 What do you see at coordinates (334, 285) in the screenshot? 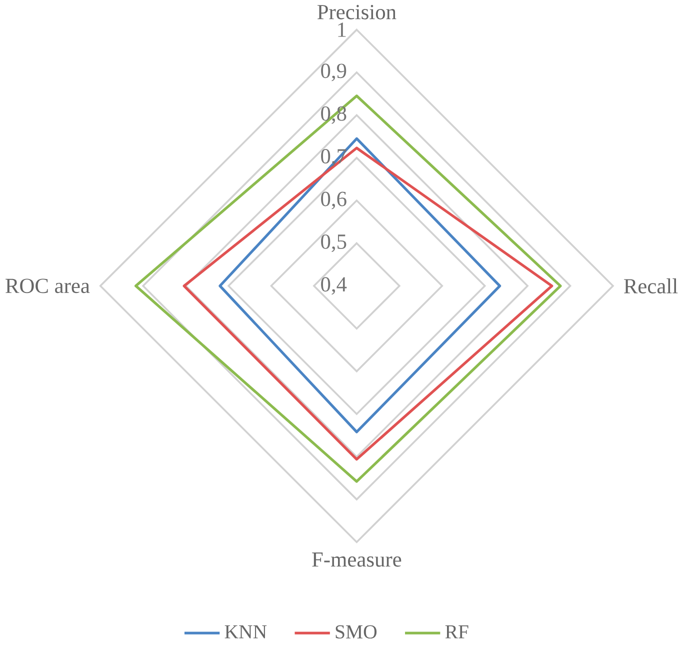
I see `y-tick-label: 0,4` at bounding box center [334, 285].